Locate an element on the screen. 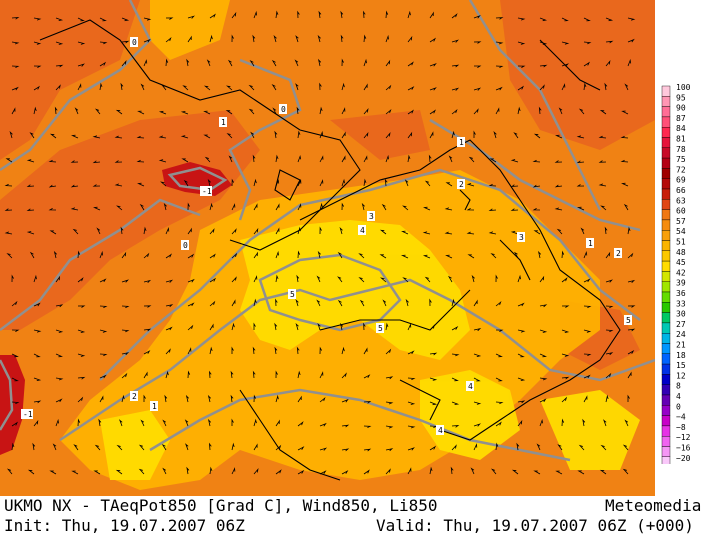  svg-text: -1 is located at coordinates (207, 191).